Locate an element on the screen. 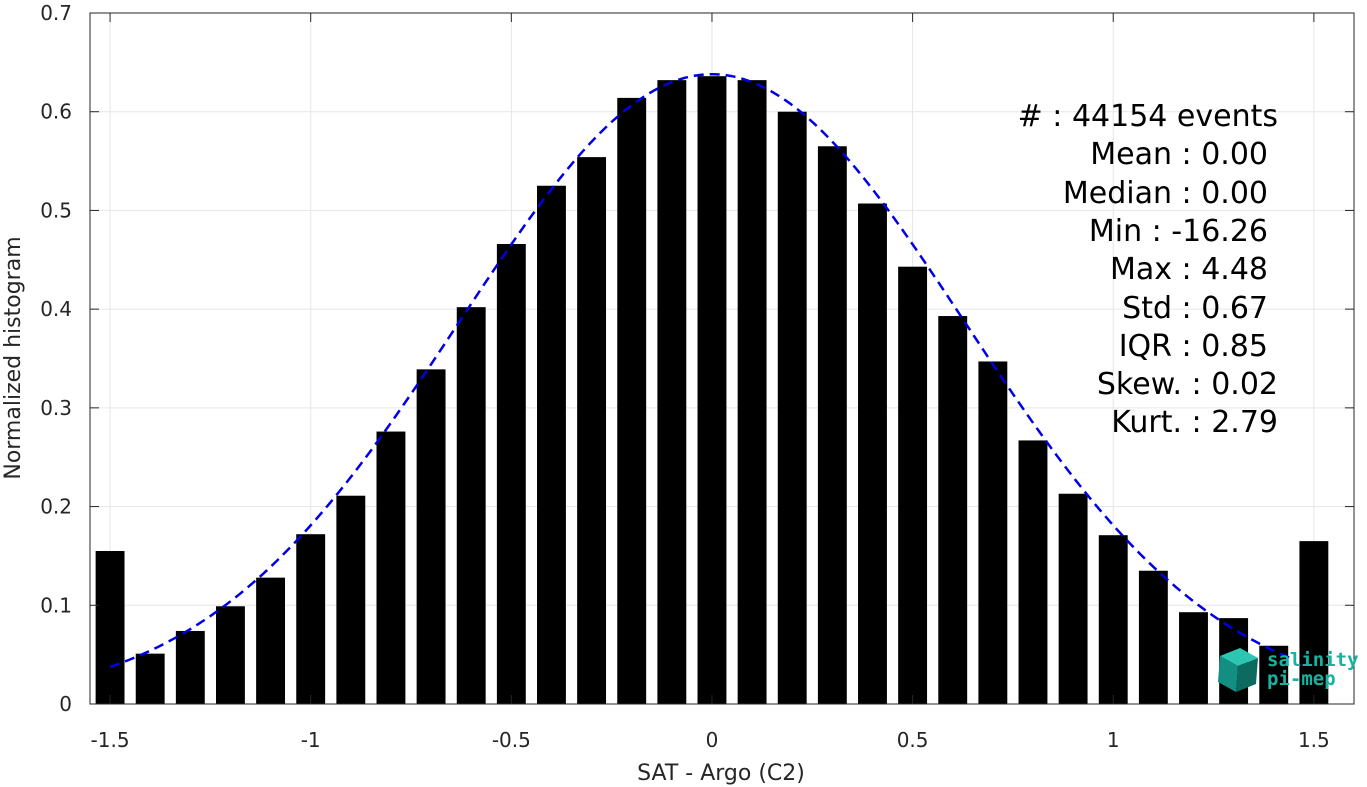 The image size is (1367, 787). logo-cube-icon is located at coordinates (1238, 670).